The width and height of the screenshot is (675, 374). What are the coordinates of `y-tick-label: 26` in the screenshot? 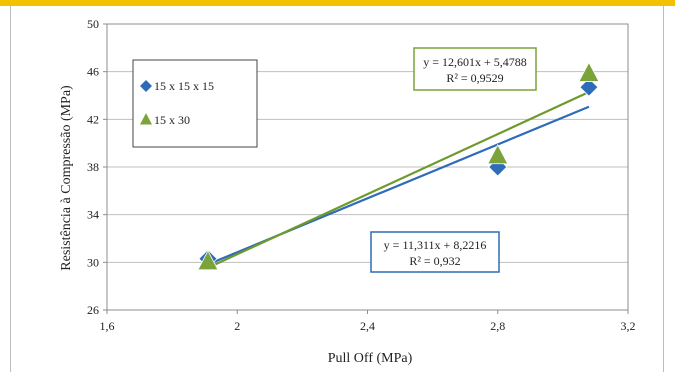 It's located at (93, 310).